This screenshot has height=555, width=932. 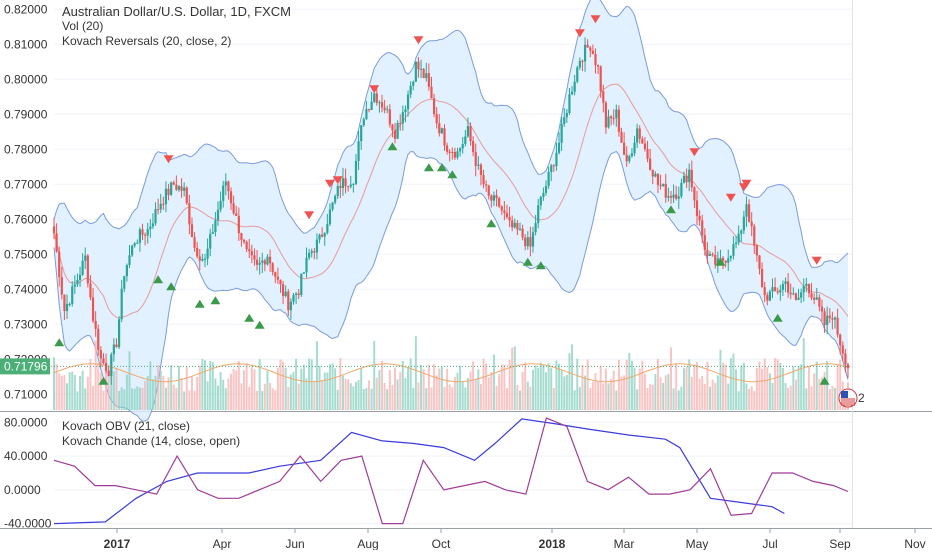 I want to click on indicator-tick-label: 80.0000, so click(x=26, y=422).